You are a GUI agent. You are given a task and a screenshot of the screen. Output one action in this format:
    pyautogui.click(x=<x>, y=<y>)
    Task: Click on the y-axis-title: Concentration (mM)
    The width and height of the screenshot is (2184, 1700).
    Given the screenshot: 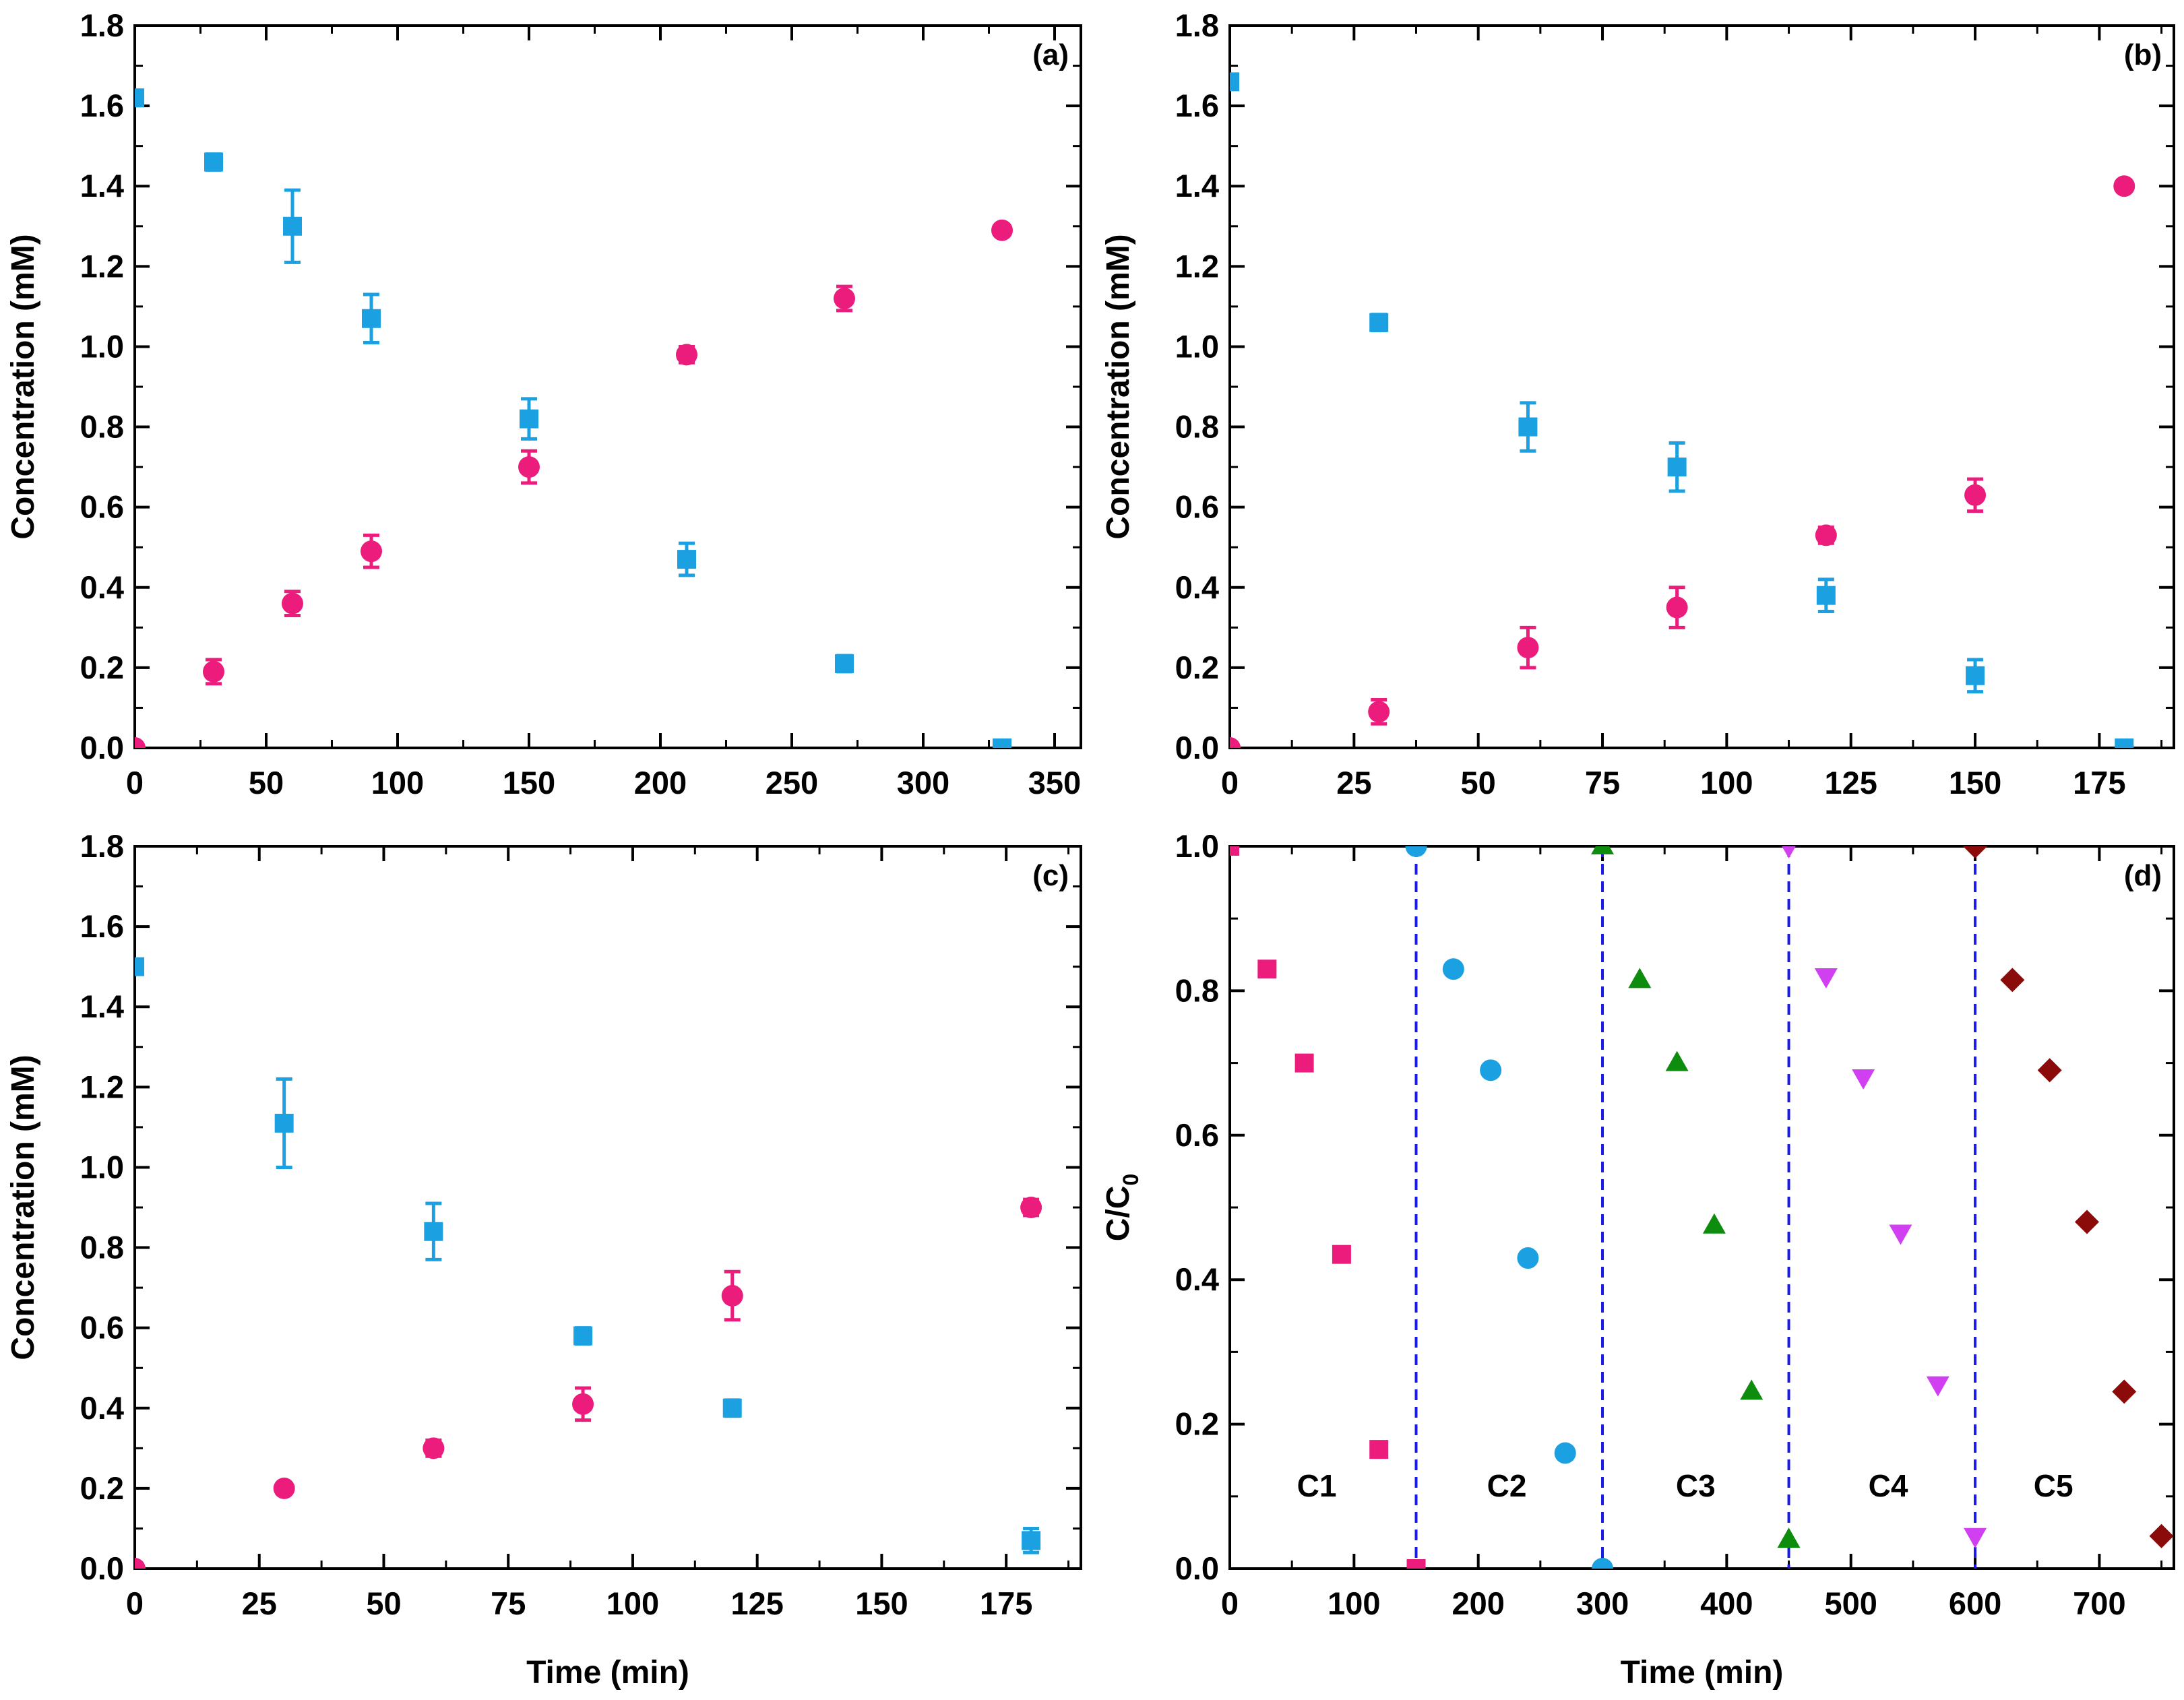 What is the action you would take?
    pyautogui.click(x=23, y=1207)
    